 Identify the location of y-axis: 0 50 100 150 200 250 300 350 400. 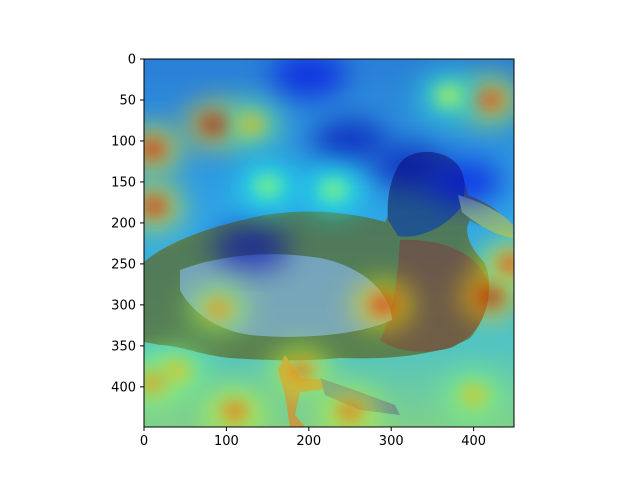
(127, 224).